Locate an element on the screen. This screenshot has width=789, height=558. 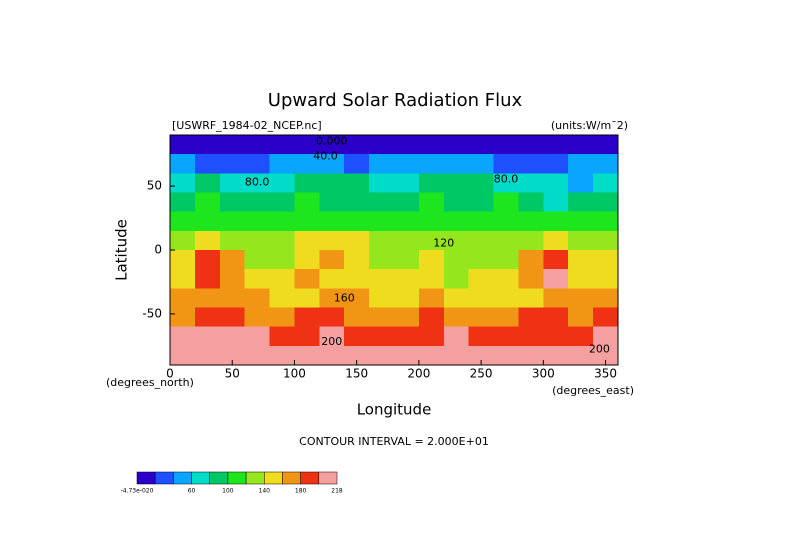
x-tick-label: 100 is located at coordinates (294, 374).